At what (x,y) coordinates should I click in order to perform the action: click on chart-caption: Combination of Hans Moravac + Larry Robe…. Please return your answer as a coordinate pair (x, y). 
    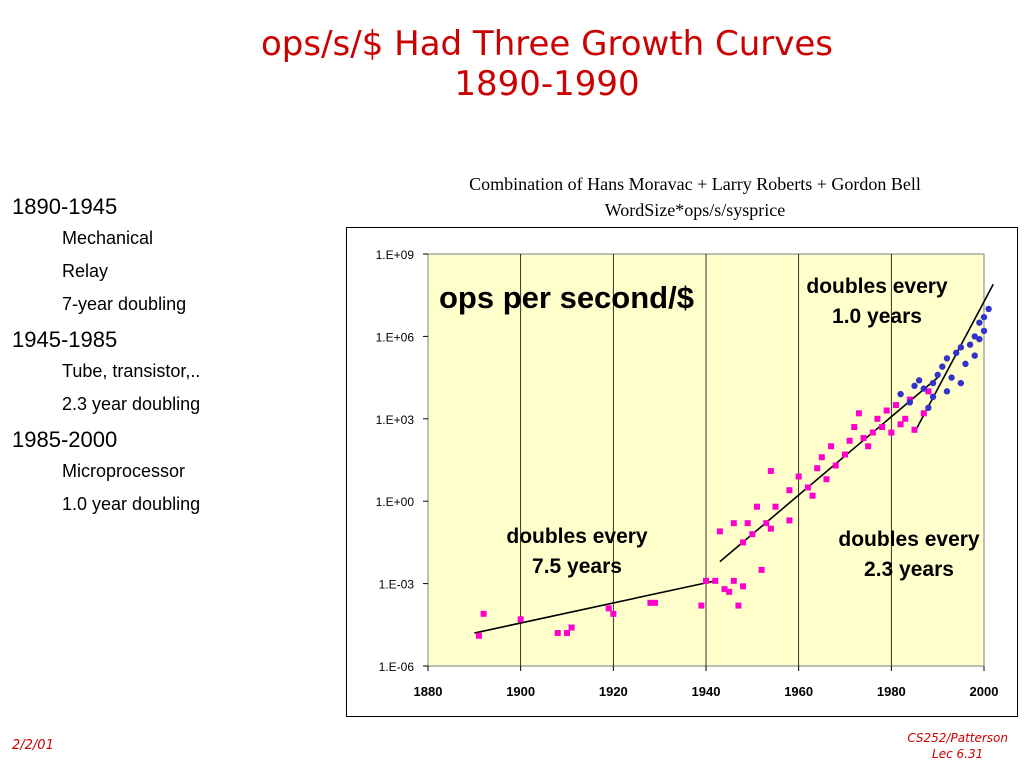
    Looking at the image, I should click on (695, 197).